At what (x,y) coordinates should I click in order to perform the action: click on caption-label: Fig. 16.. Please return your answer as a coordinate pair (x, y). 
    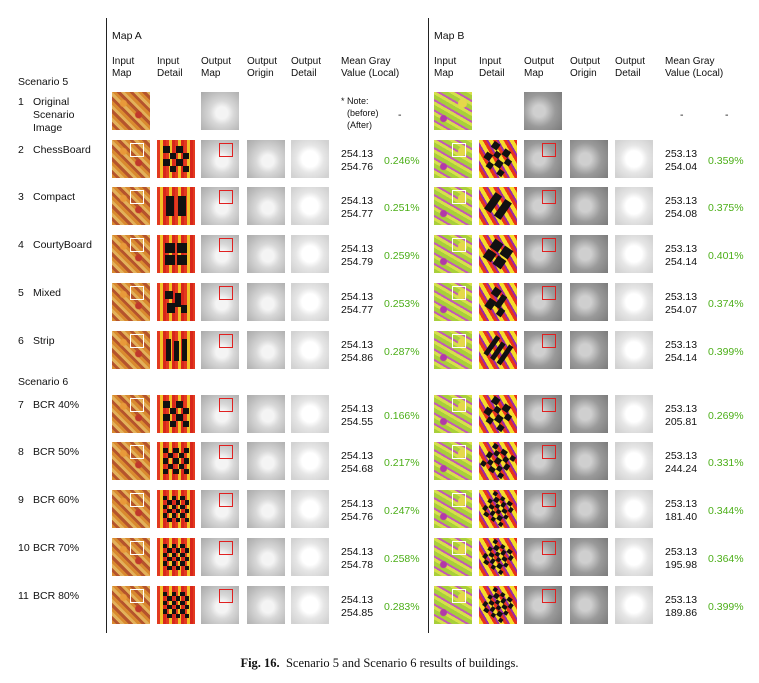
    Looking at the image, I should click on (260, 663).